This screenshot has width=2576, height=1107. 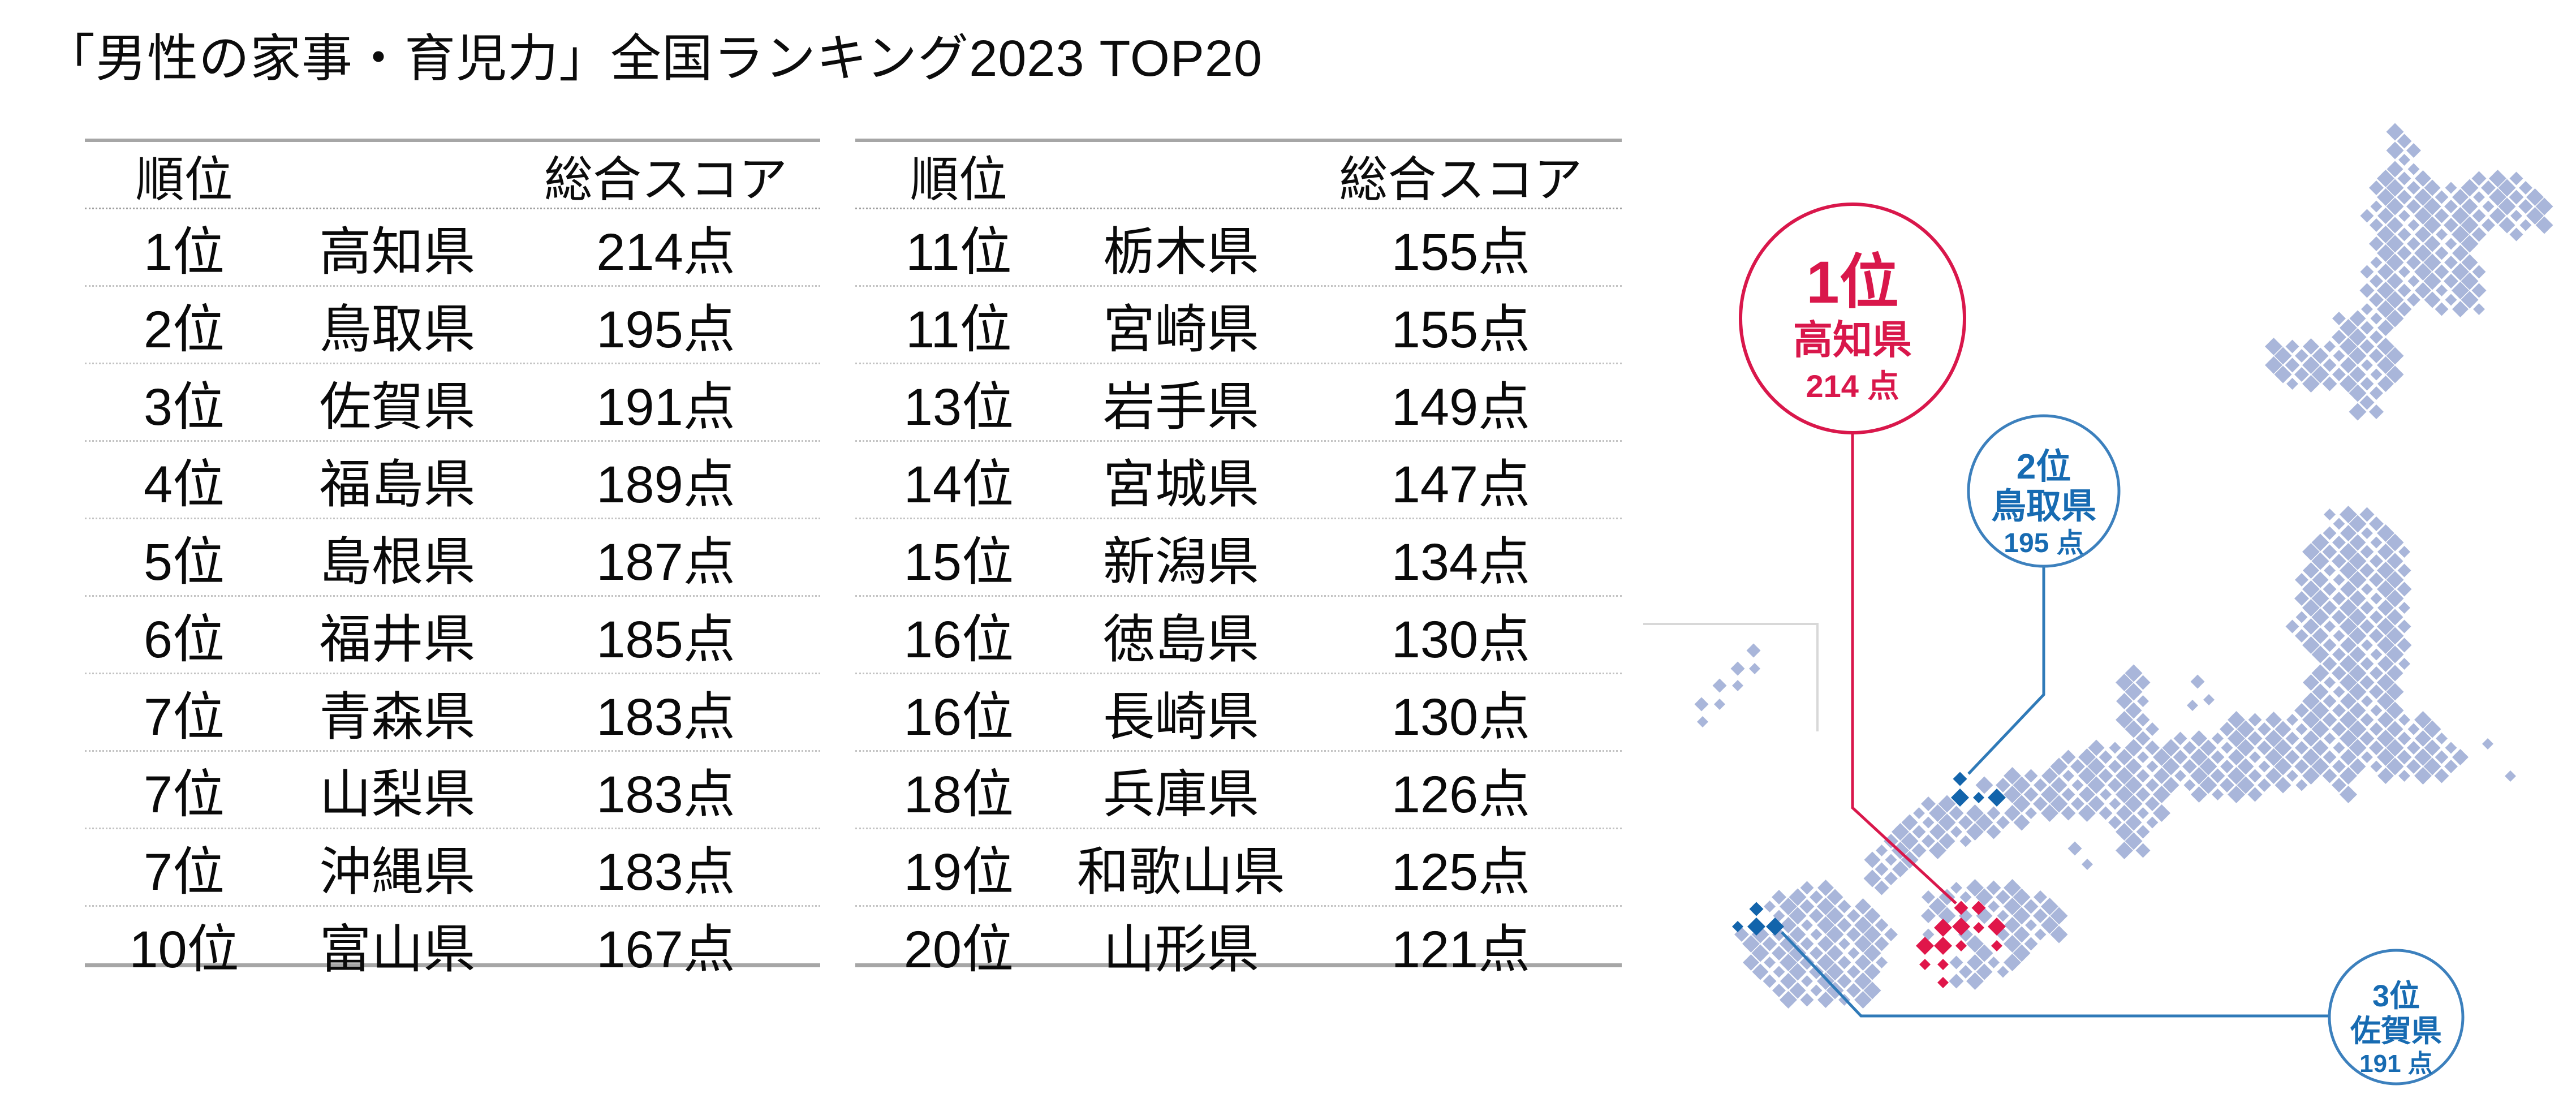 What do you see at coordinates (2396, 996) in the screenshot?
I see `callout-rank: 3位` at bounding box center [2396, 996].